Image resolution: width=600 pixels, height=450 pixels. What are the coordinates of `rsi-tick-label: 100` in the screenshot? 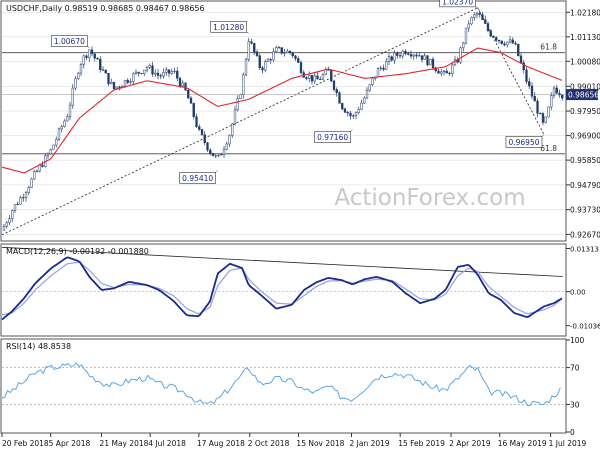 It's located at (577, 340).